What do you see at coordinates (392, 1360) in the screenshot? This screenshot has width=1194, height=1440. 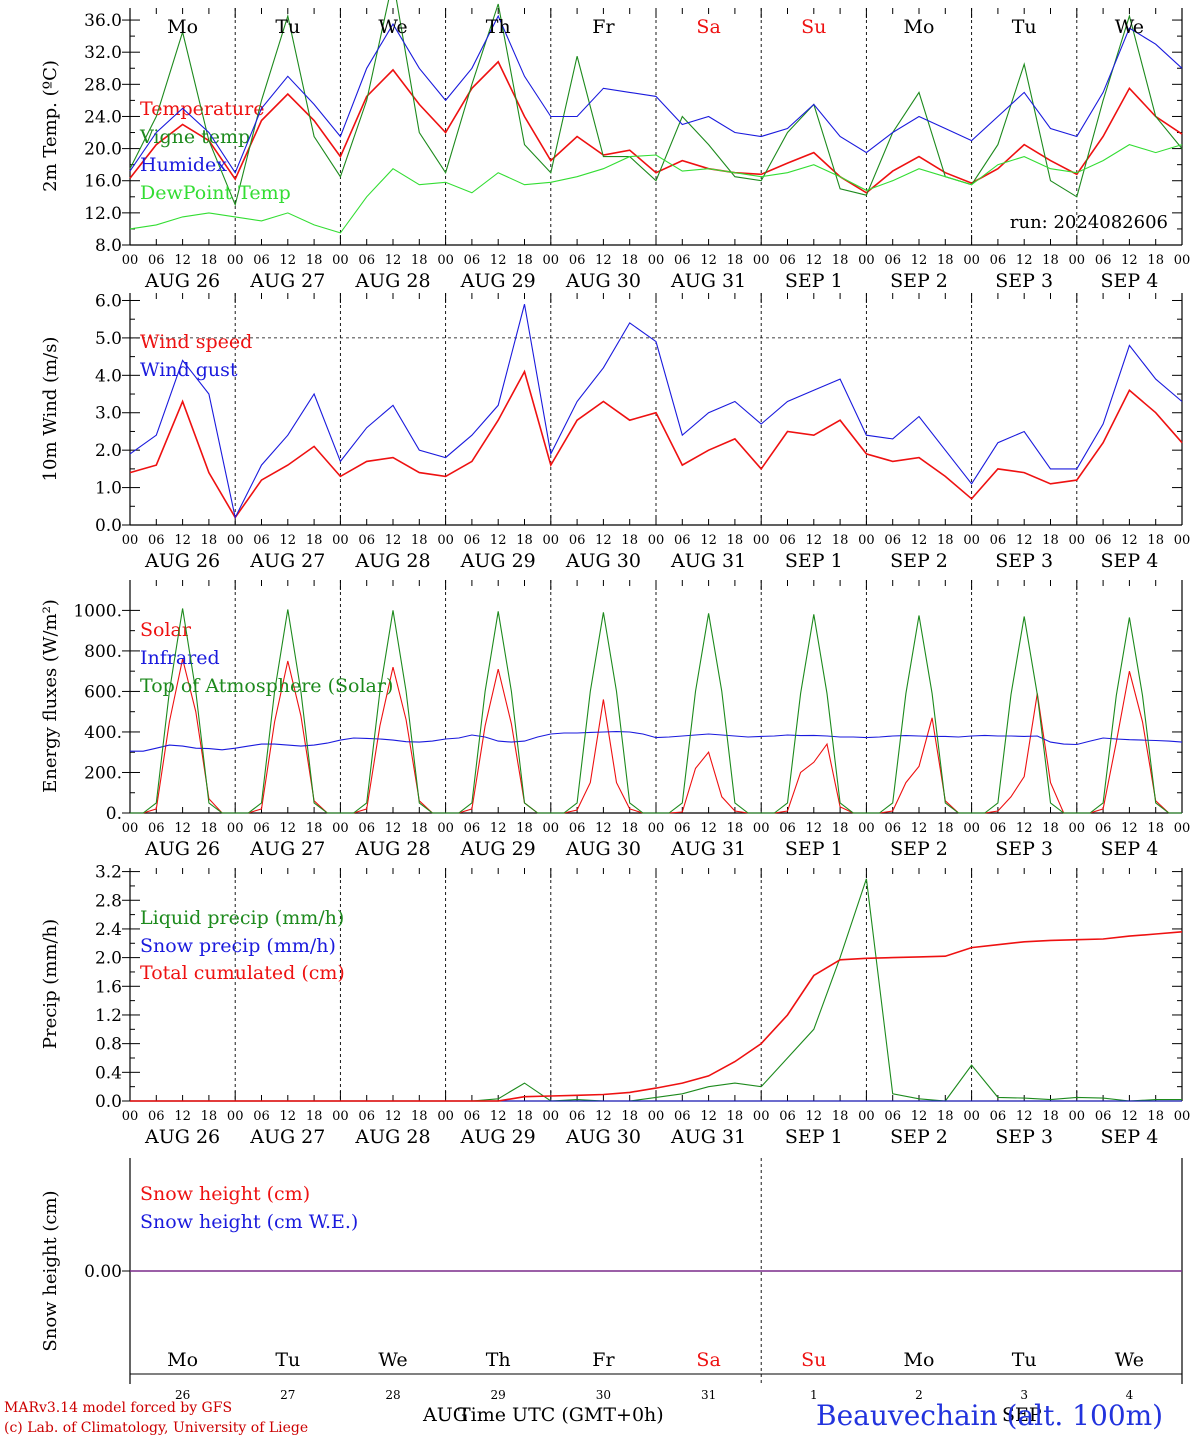 I see `weekday-label: We` at bounding box center [392, 1360].